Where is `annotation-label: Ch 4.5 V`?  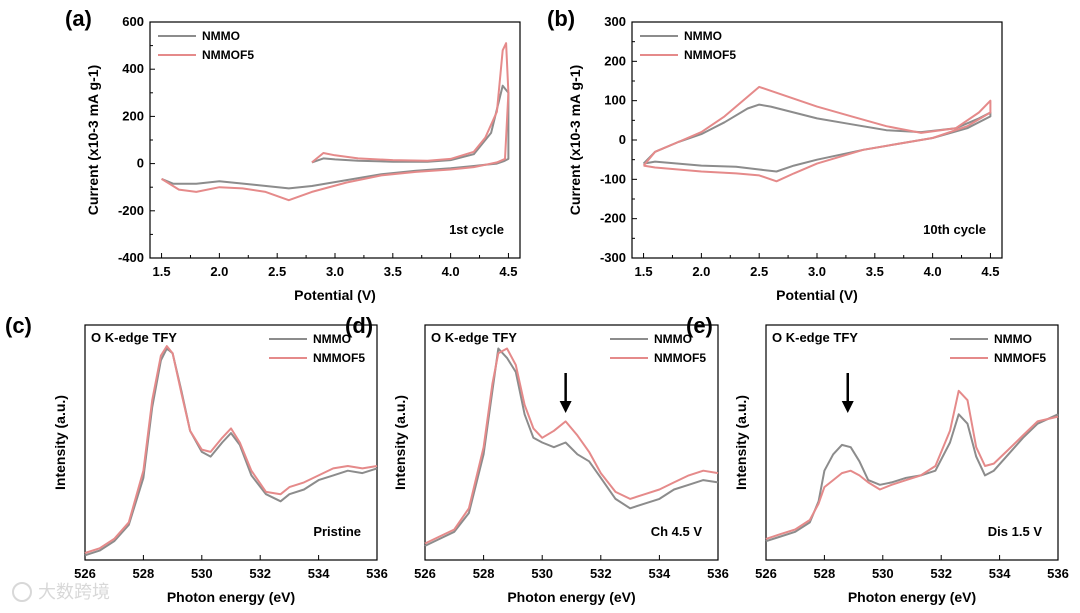
annotation-label: Ch 4.5 V is located at coordinates (677, 531).